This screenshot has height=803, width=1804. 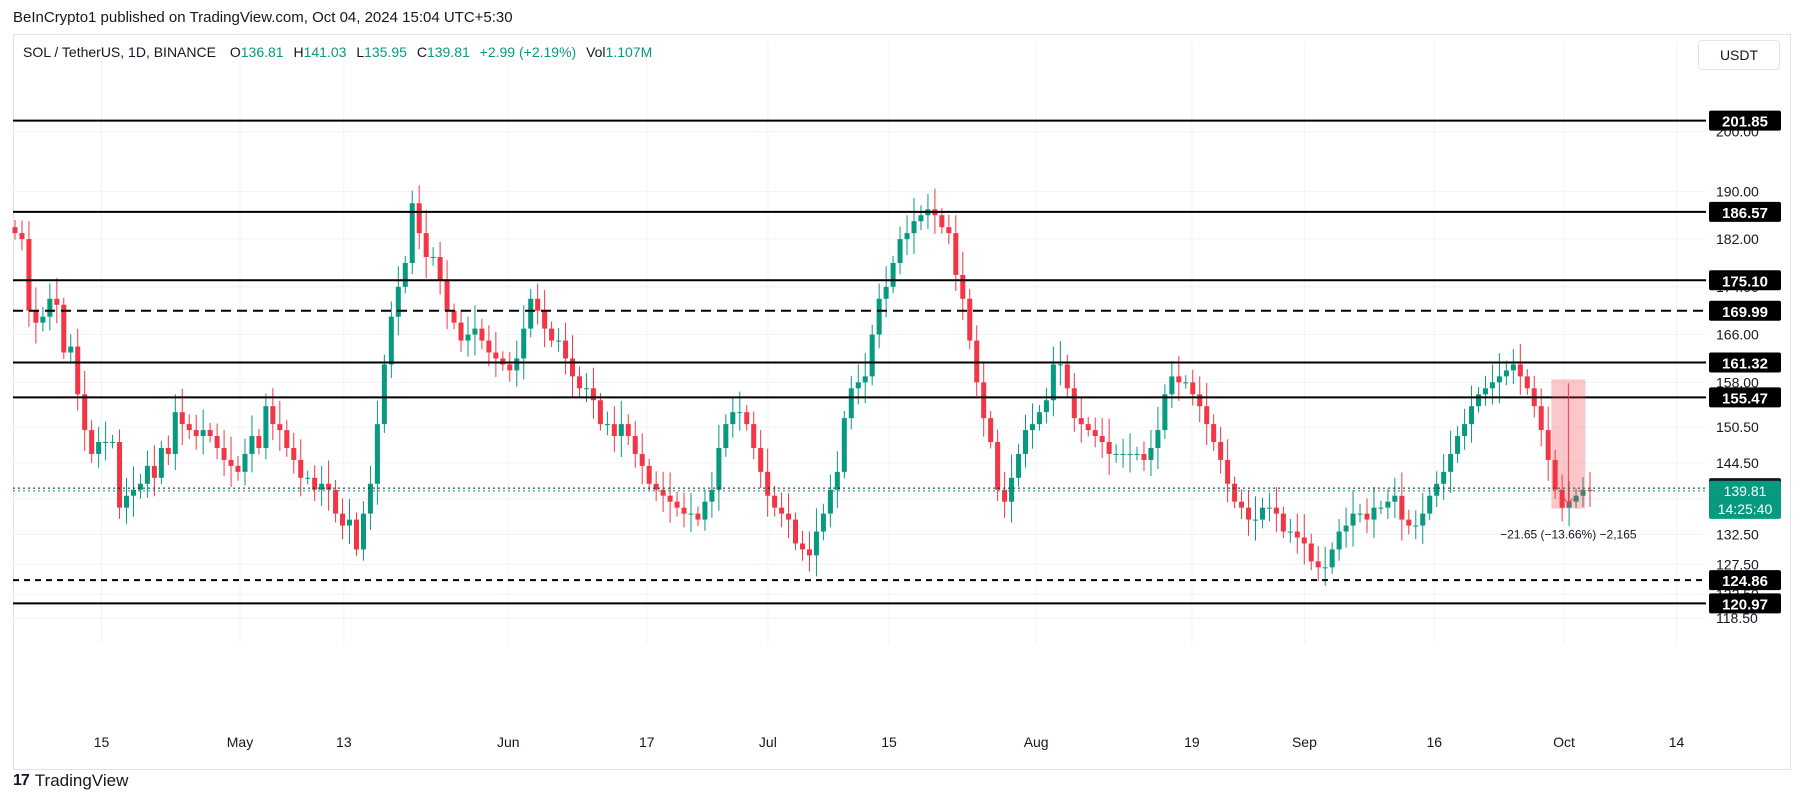 What do you see at coordinates (421, 52) in the screenshot?
I see `close-label: C` at bounding box center [421, 52].